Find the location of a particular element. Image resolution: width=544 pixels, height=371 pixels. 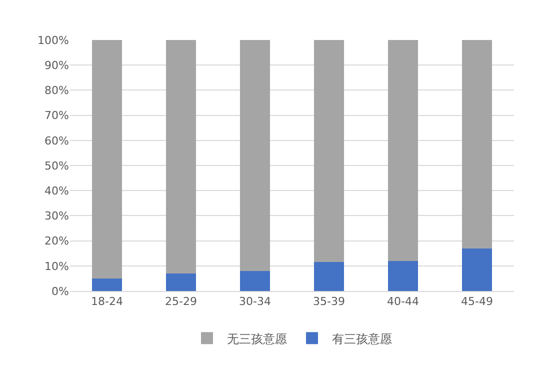

x-tick-label: 35-39 is located at coordinates (329, 301).